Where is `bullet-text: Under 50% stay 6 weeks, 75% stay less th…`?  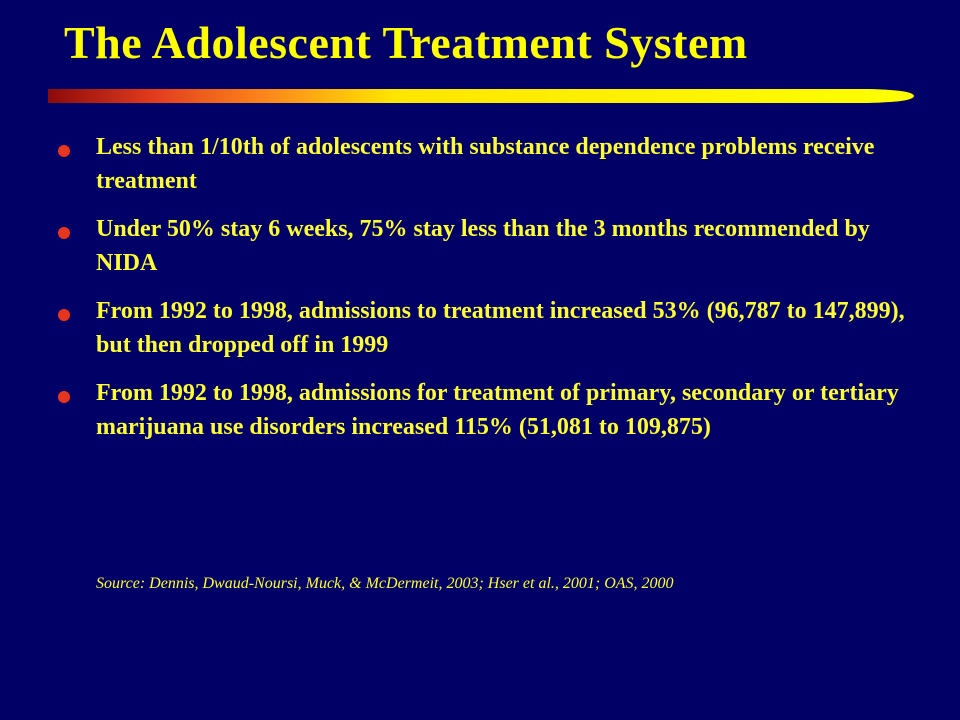
bullet-text: Under 50% stay 6 weeks, 75% stay less th… is located at coordinates (483, 246).